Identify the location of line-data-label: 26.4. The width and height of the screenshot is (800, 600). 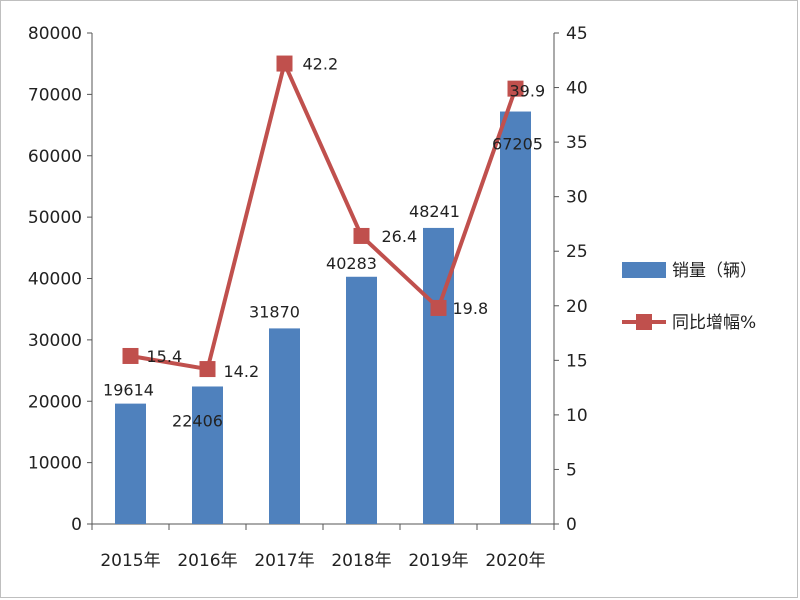
(400, 236).